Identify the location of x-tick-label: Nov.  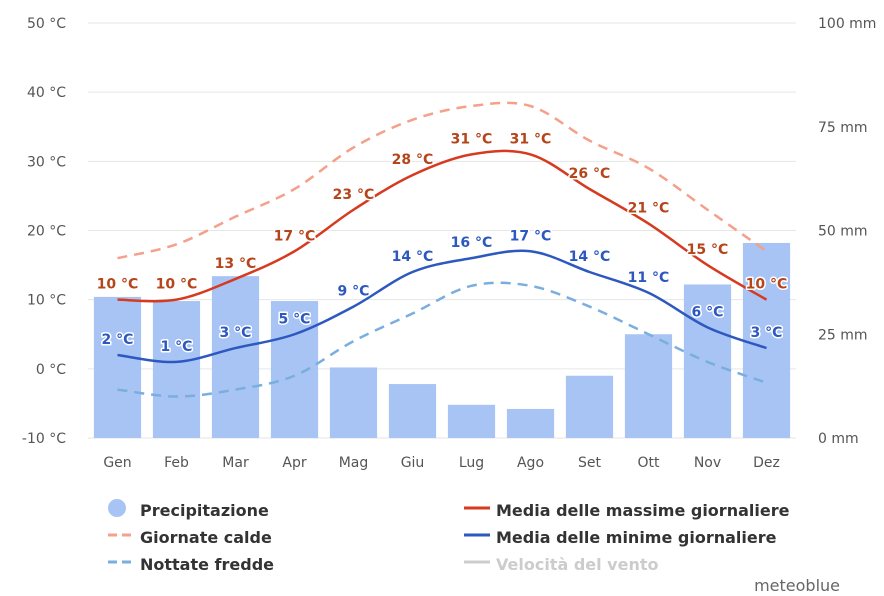
(707, 463).